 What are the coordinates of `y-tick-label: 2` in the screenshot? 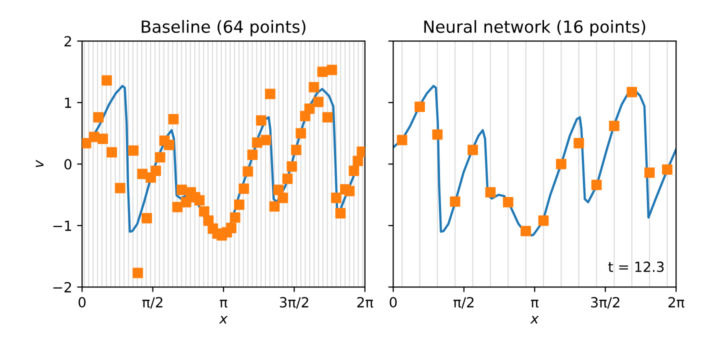 It's located at (67, 41).